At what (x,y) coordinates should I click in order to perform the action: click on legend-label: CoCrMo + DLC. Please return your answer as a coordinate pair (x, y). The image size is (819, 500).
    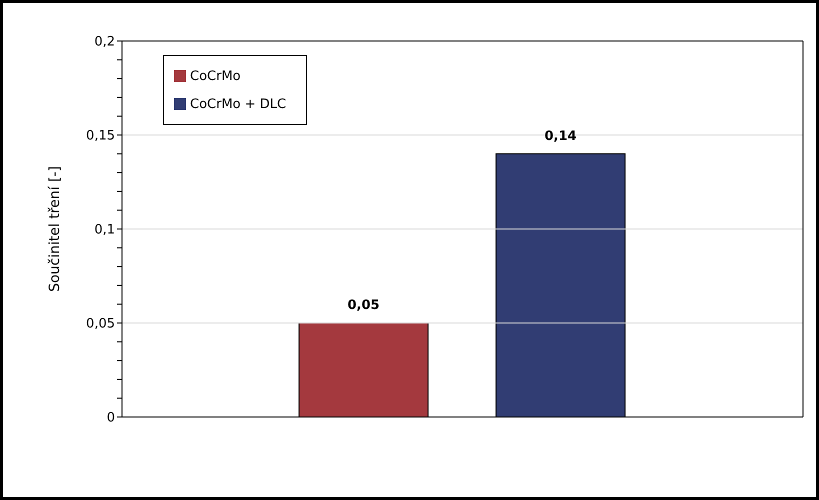
    Looking at the image, I should click on (238, 104).